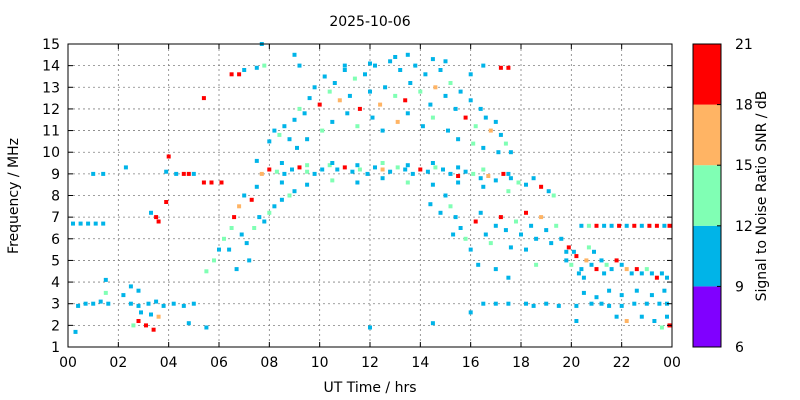 The height and width of the screenshot is (400, 800). Describe the element at coordinates (571, 363) in the screenshot. I see `x-tick-label-10: 20` at that location.